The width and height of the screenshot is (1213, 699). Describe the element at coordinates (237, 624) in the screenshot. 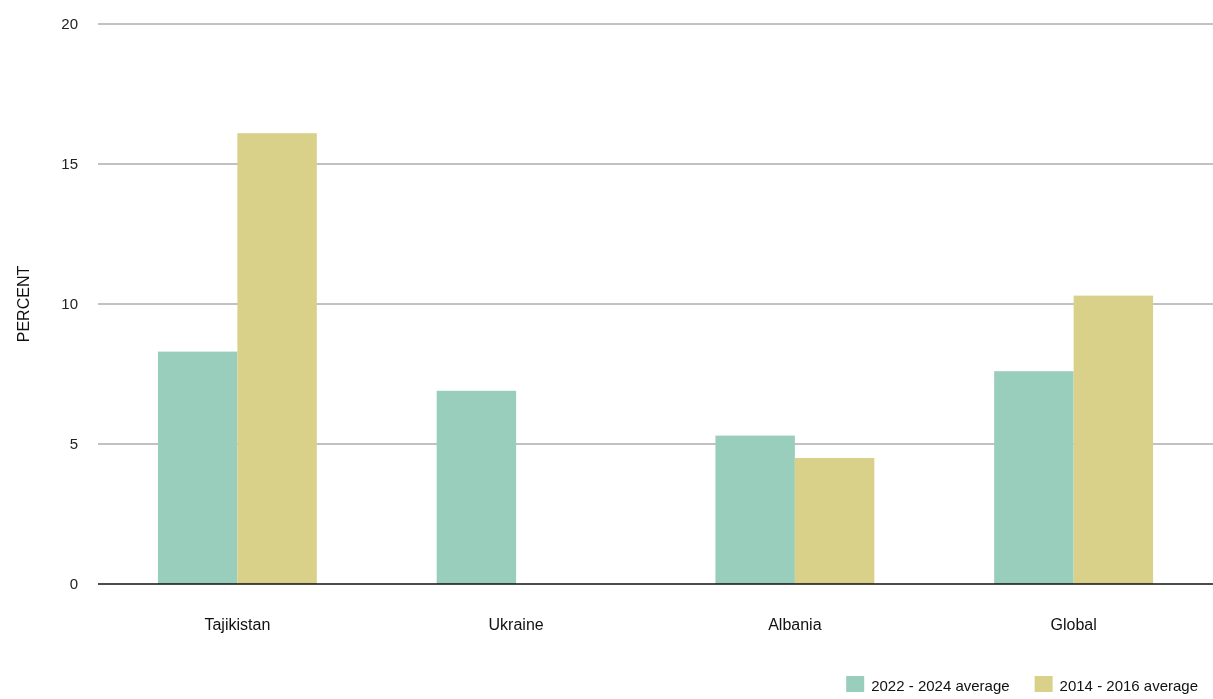

I see `x-tick-label: Tajikistan` at that location.